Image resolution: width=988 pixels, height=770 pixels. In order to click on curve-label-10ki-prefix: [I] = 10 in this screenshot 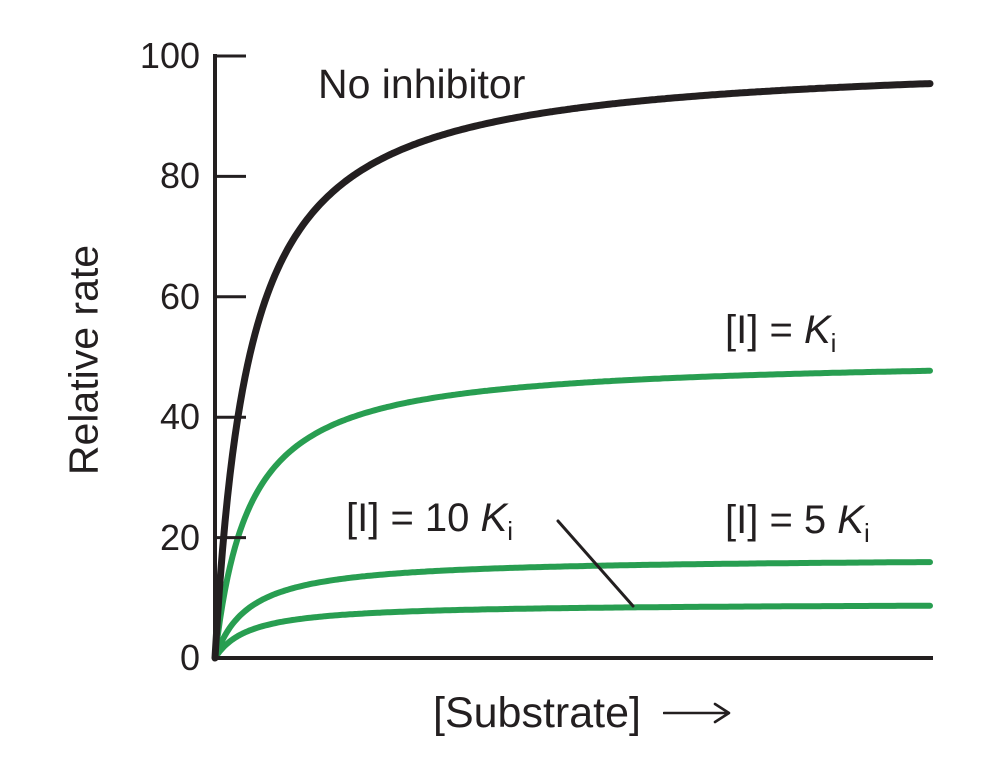, I will do `click(413, 518)`.